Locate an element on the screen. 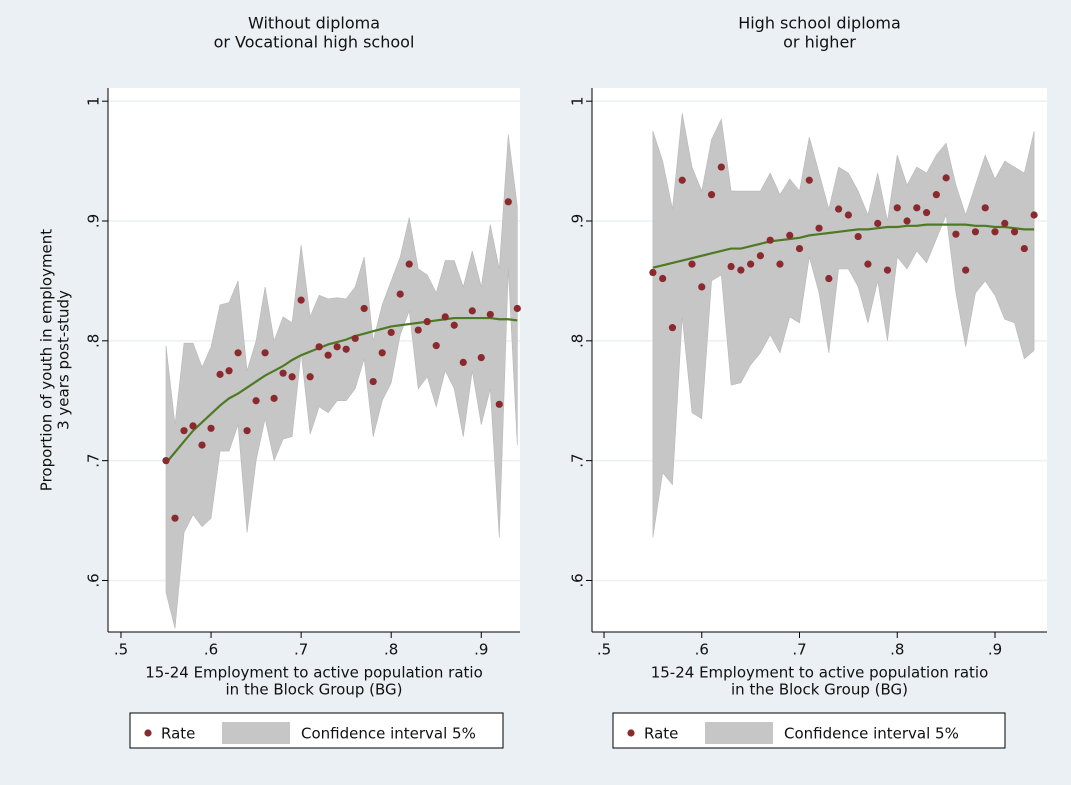  y-tick-label: .9 is located at coordinates (578, 221).